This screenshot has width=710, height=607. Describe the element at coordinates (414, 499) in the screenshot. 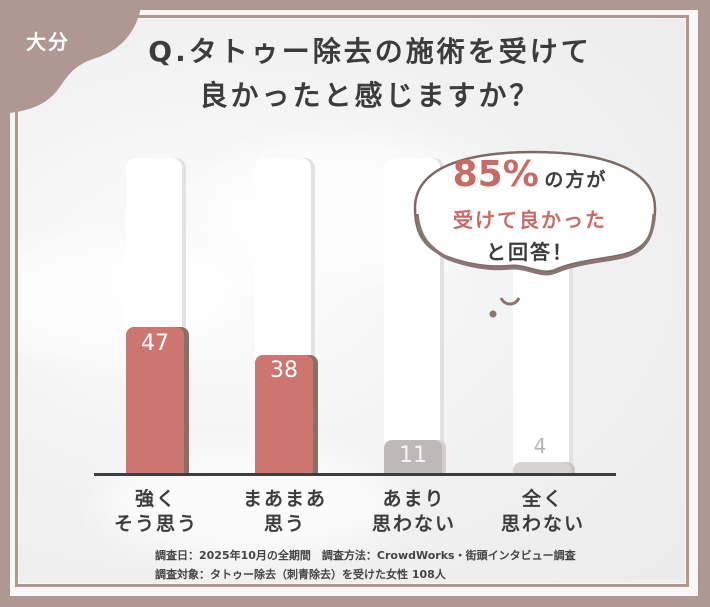

I see `label-line: あまり` at that location.